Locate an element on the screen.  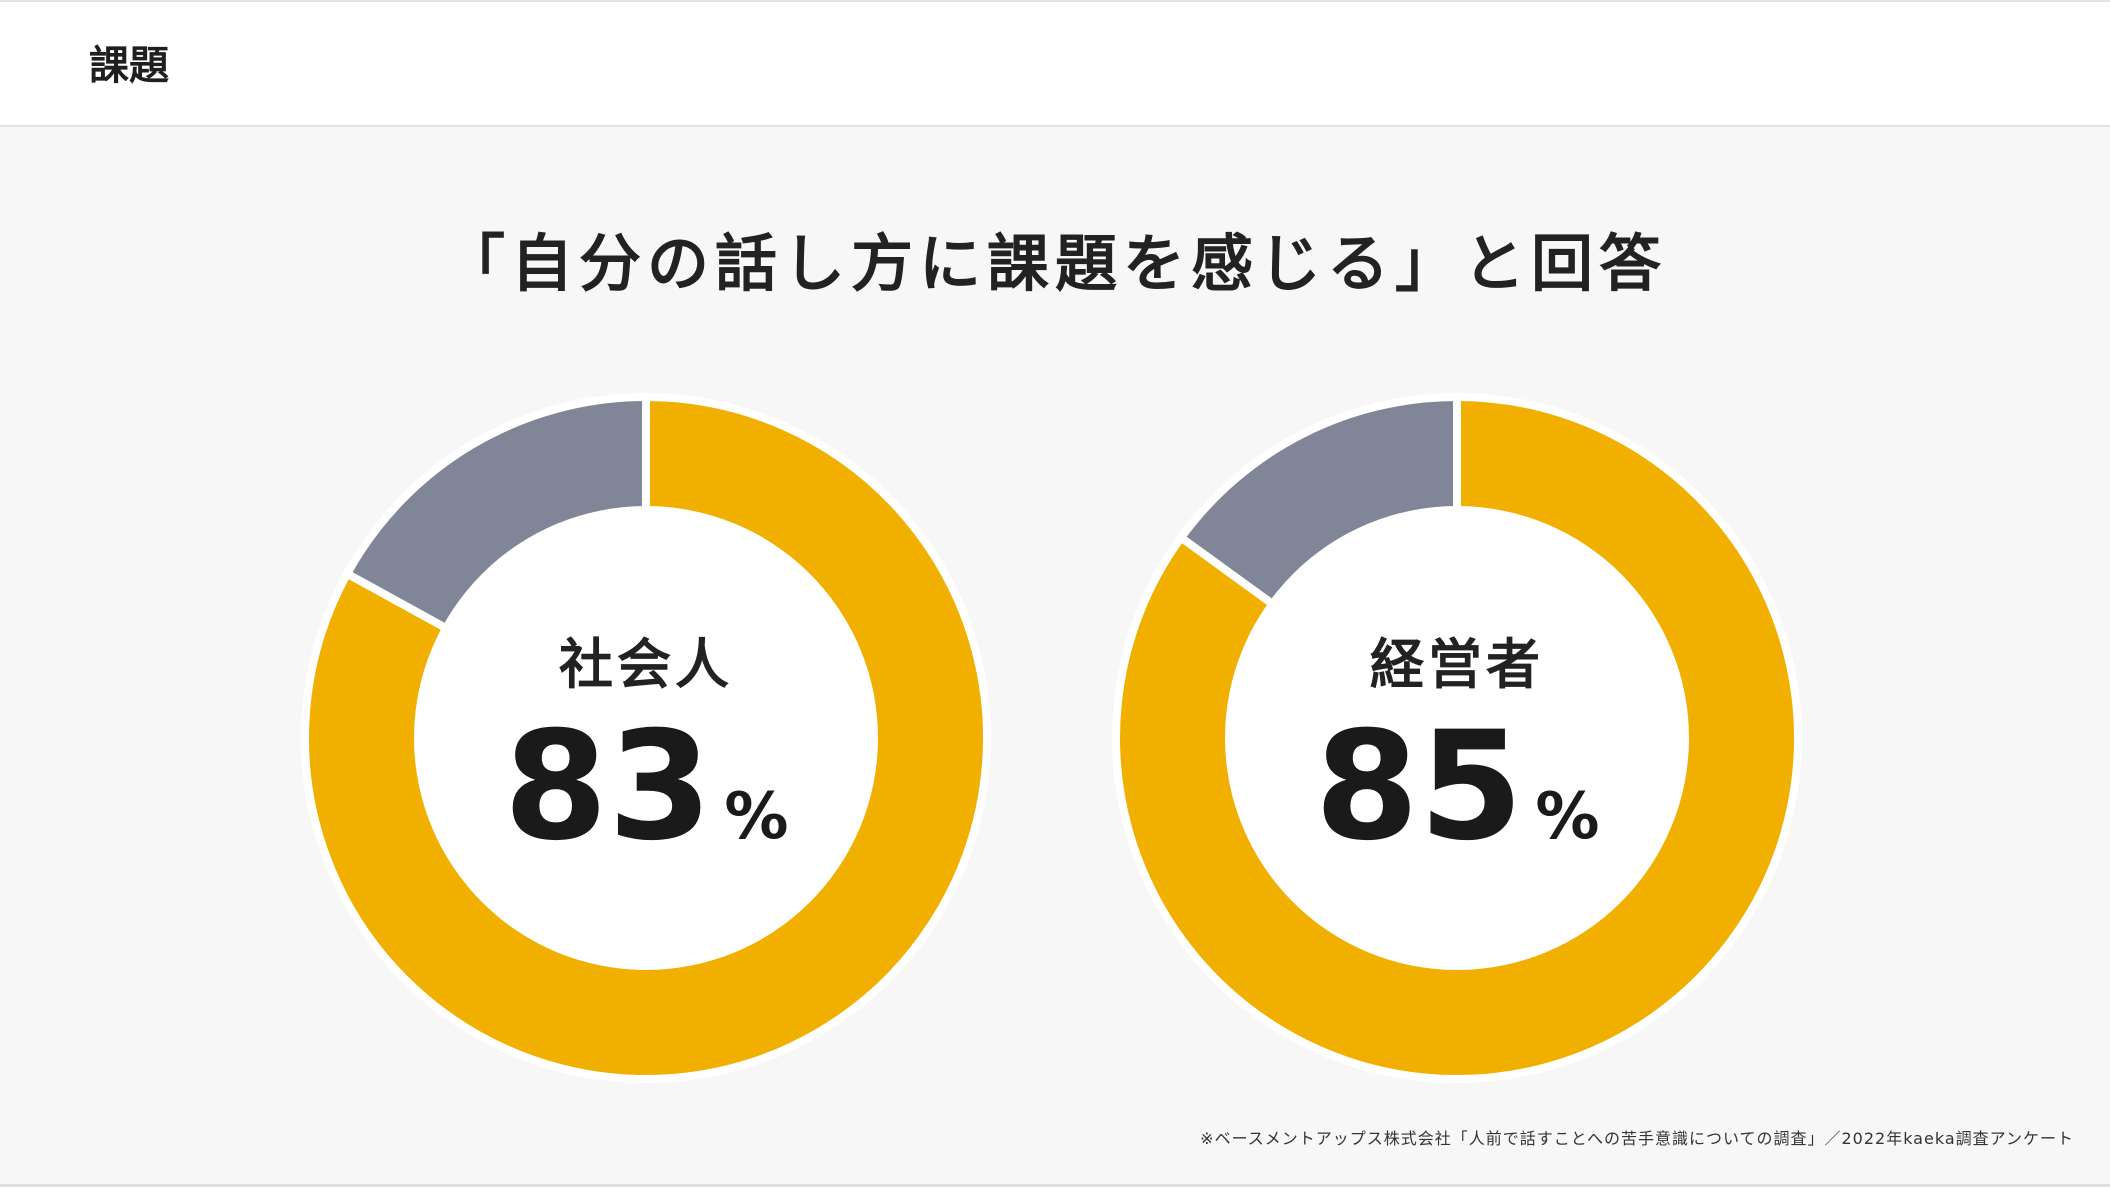
header-bar: 課題 is located at coordinates (1055, 63).